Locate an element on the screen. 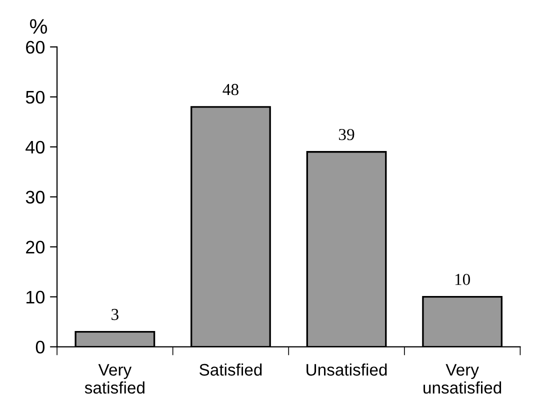 This screenshot has height=408, width=533. y-tick-label: 40 is located at coordinates (35, 147).